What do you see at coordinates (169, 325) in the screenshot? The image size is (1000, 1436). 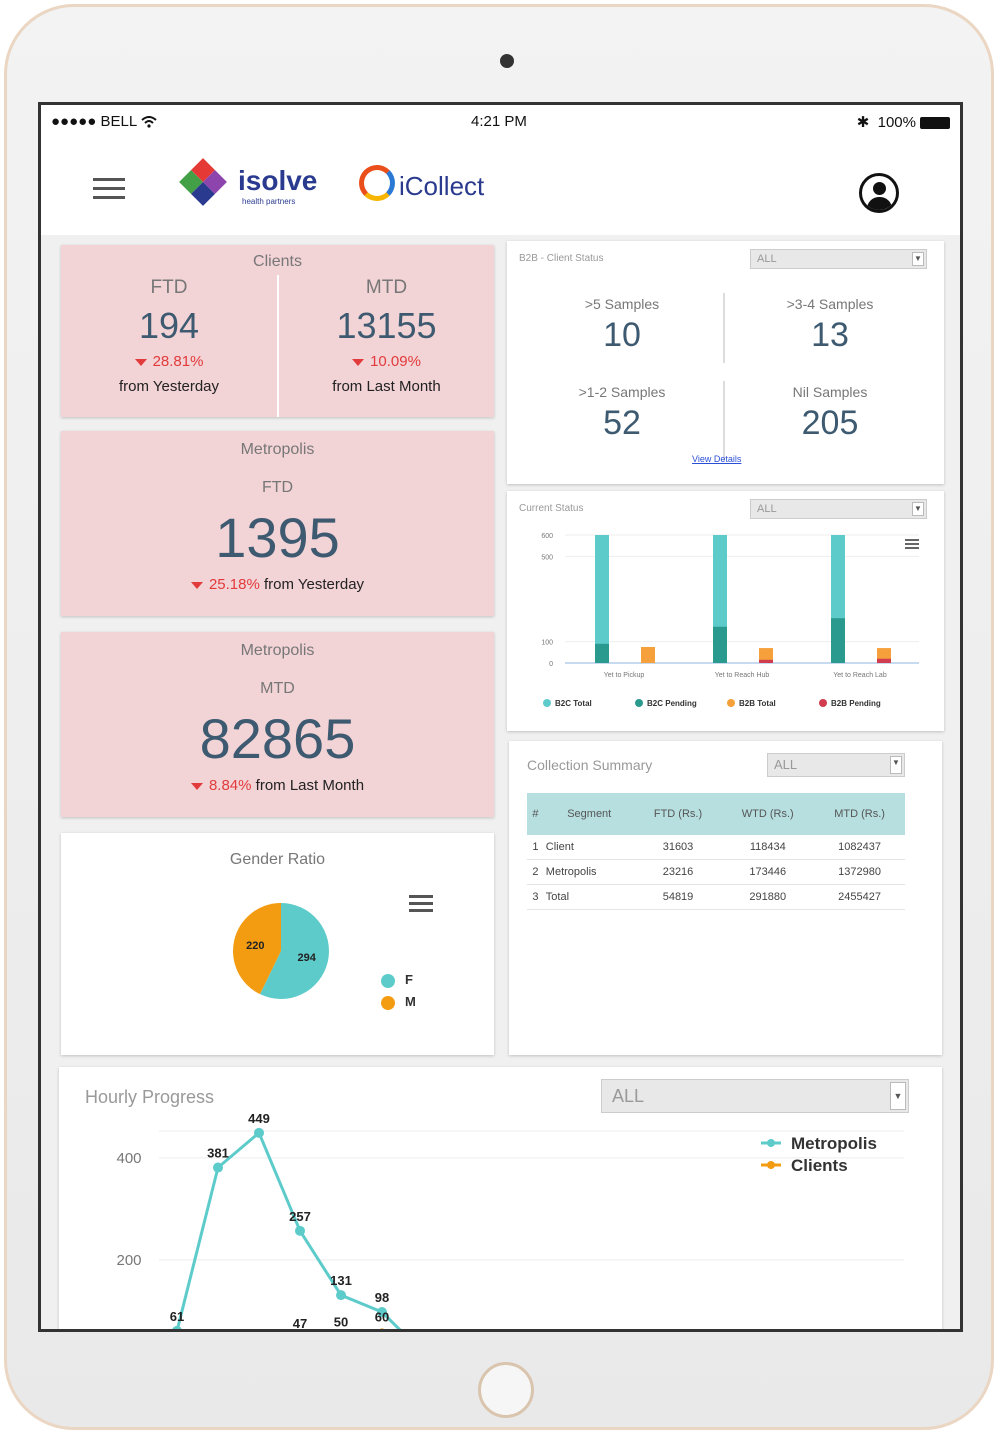 I see `clients-ftd-value: 194` at bounding box center [169, 325].